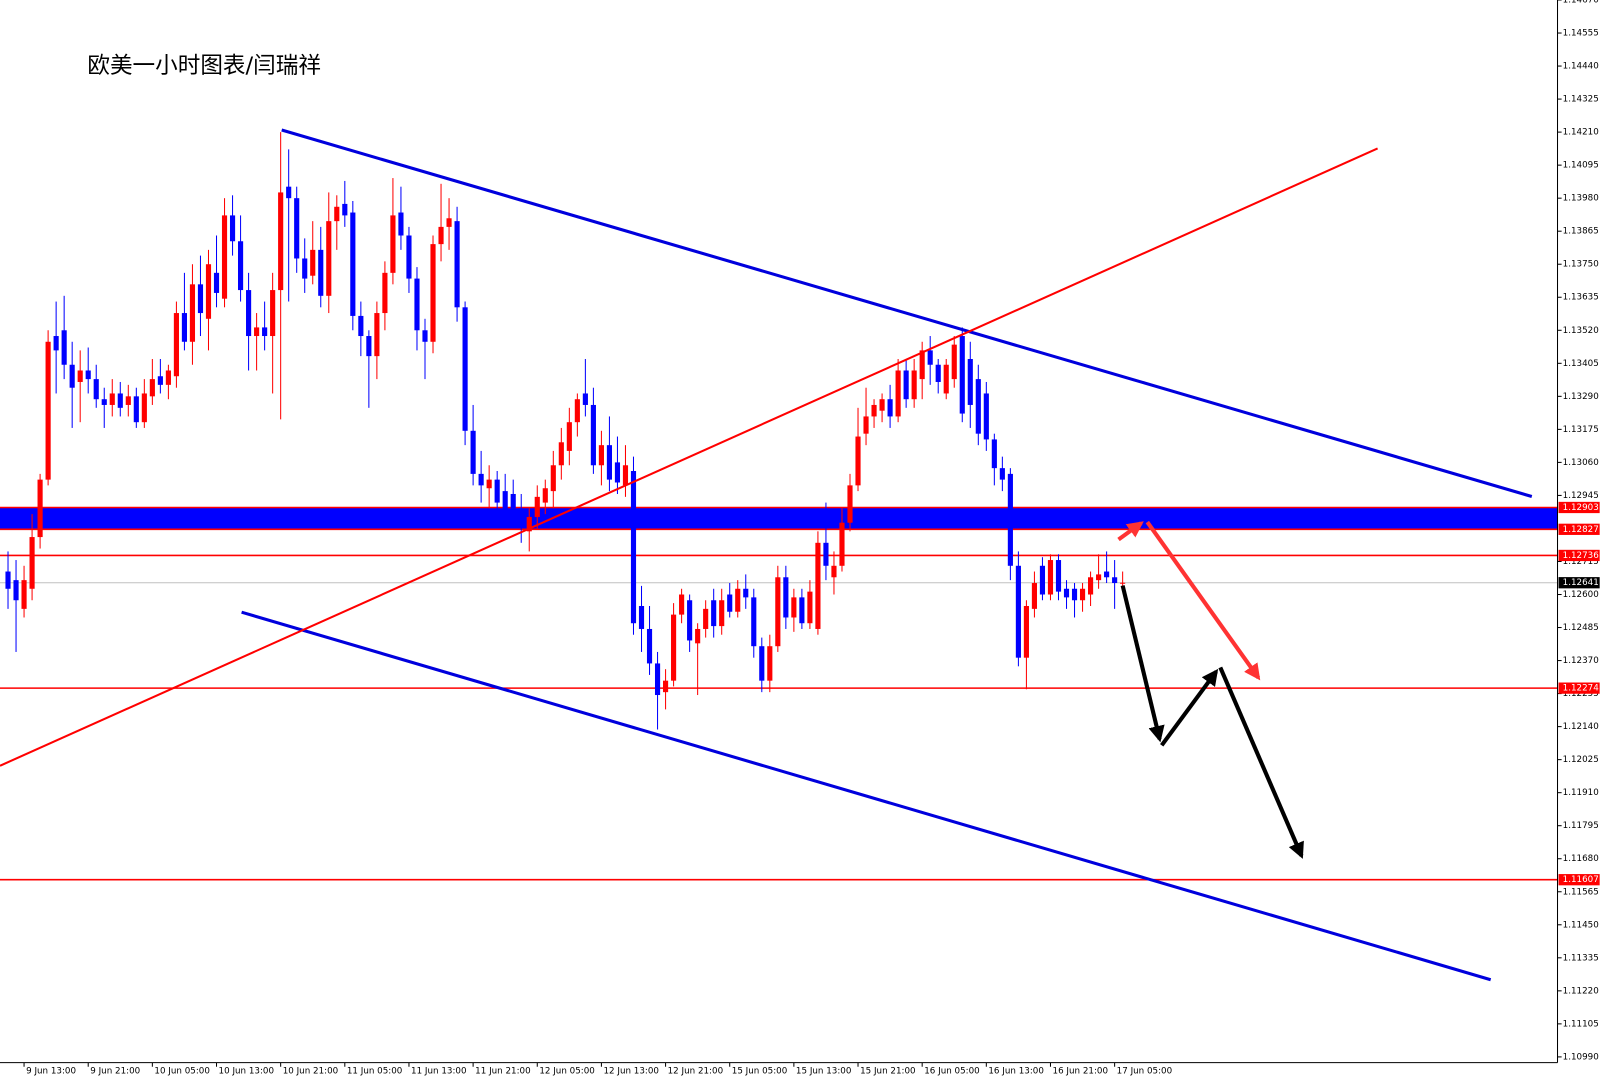  I want to click on y-tick-label: 1.13060, so click(1581, 463).